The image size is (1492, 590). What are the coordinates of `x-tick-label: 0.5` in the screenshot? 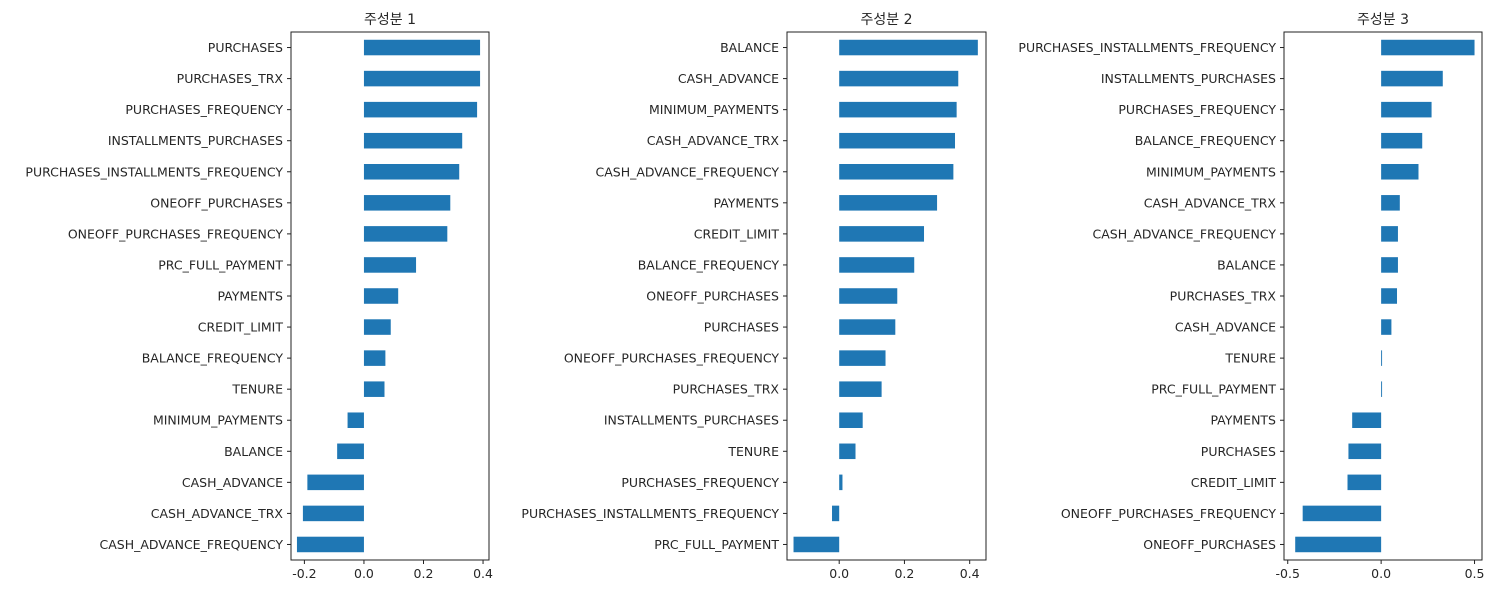 It's located at (1475, 573).